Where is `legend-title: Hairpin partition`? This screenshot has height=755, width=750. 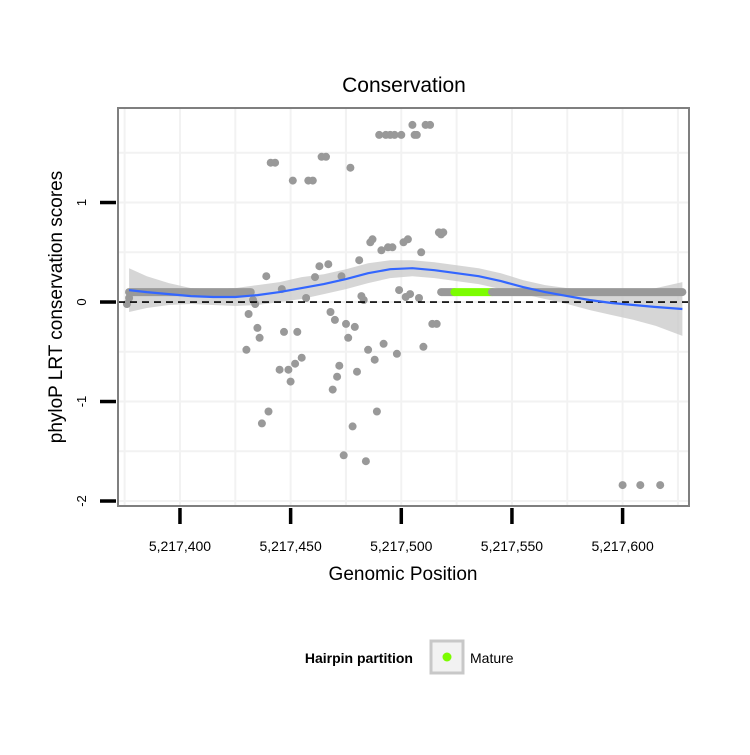 legend-title: Hairpin partition is located at coordinates (359, 658).